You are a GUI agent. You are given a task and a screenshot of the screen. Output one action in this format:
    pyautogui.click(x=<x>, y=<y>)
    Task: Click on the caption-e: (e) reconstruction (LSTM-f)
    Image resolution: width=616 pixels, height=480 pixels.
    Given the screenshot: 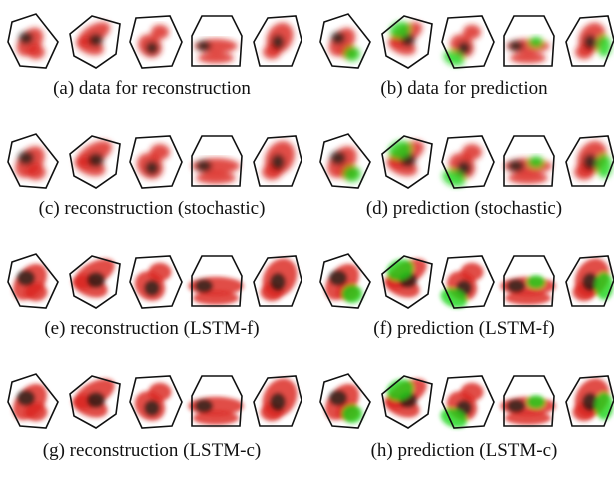 What is the action you would take?
    pyautogui.click(x=152, y=328)
    